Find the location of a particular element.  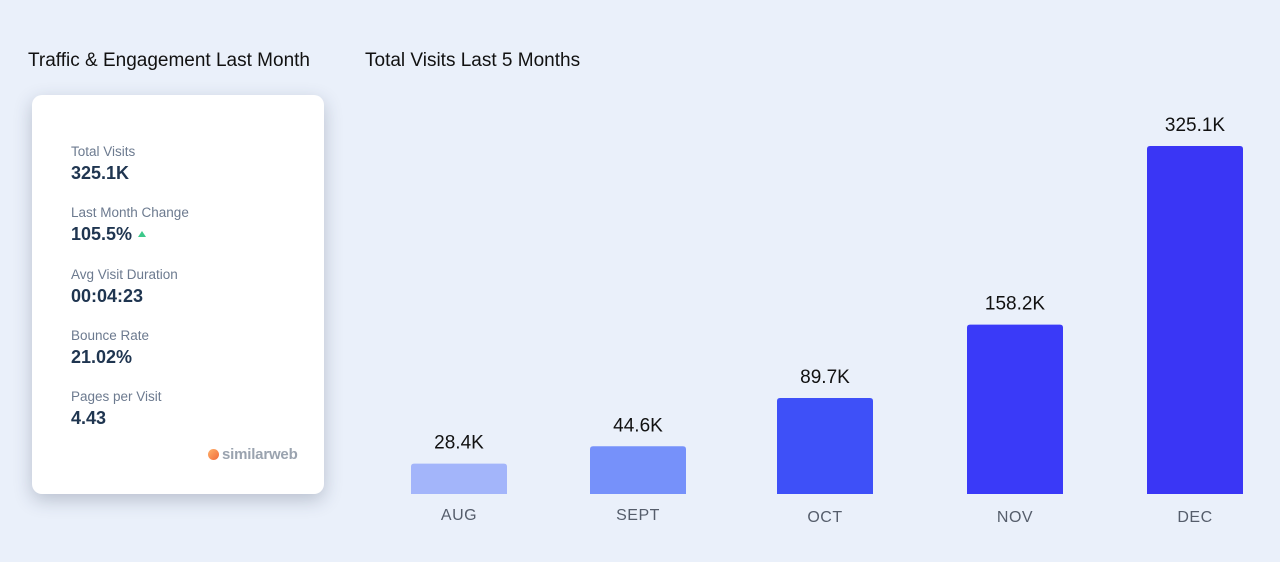

brand-name: similarweb is located at coordinates (260, 454).